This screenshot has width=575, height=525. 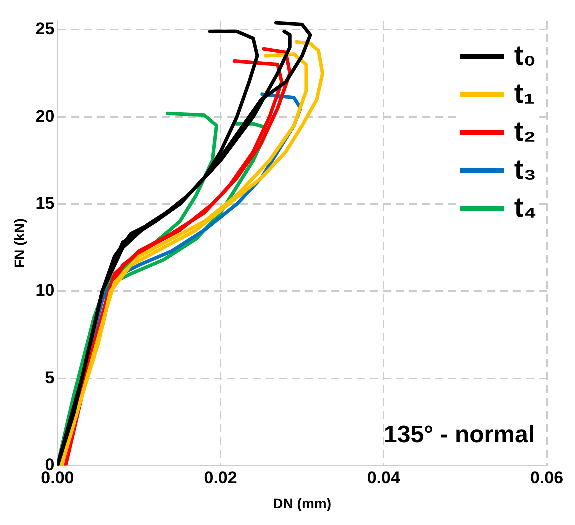 What do you see at coordinates (302, 503) in the screenshot?
I see `x-axis-title: DN (mm)` at bounding box center [302, 503].